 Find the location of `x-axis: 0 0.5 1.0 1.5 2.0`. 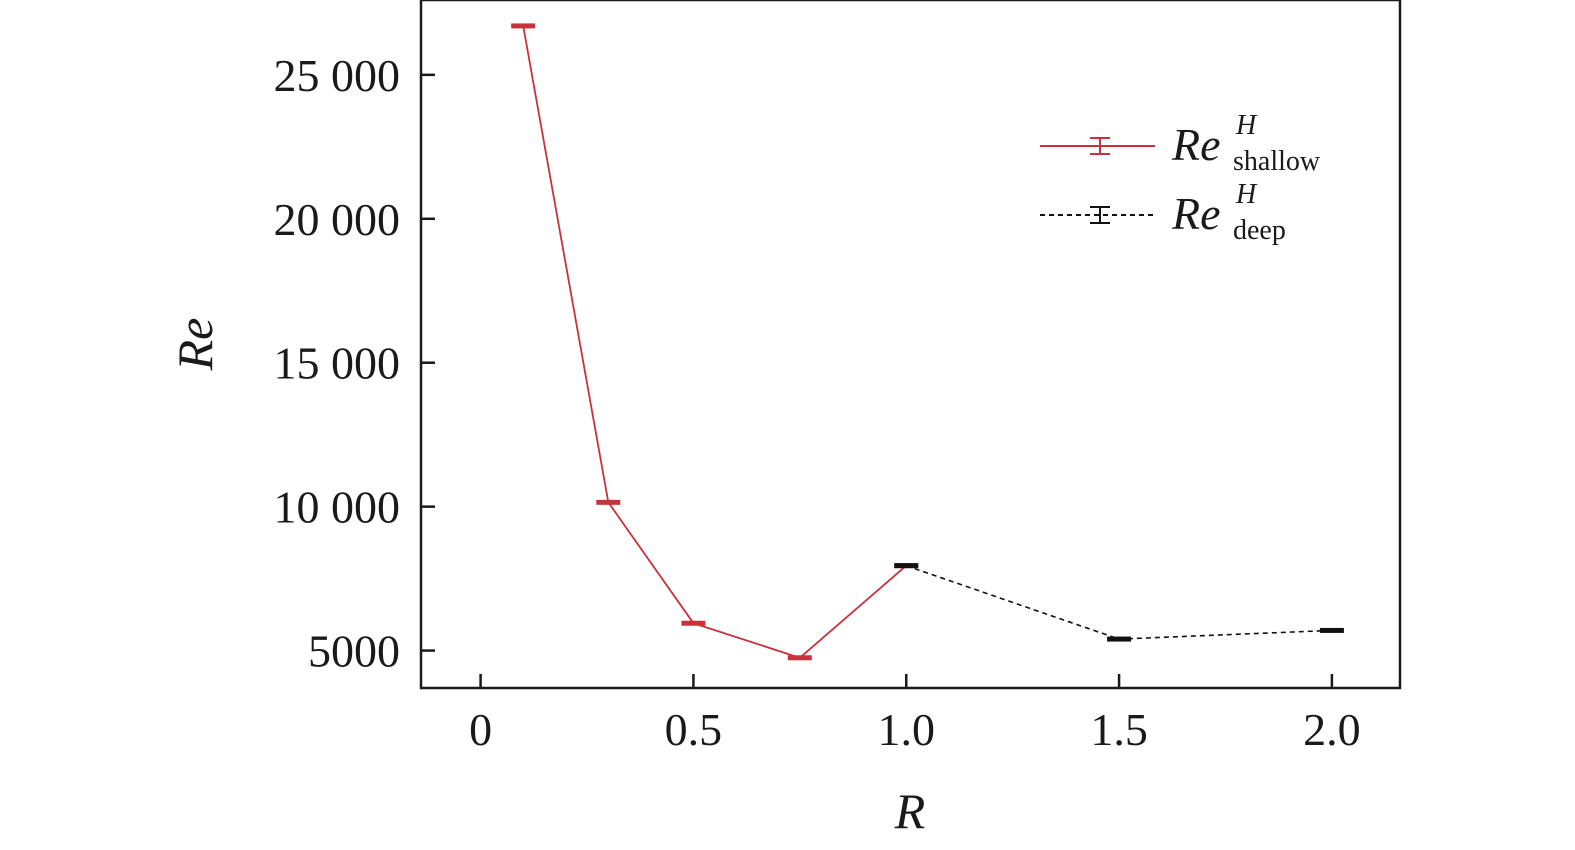

x-axis: 0 0.5 1.0 1.5 2.0 is located at coordinates (915, 714).